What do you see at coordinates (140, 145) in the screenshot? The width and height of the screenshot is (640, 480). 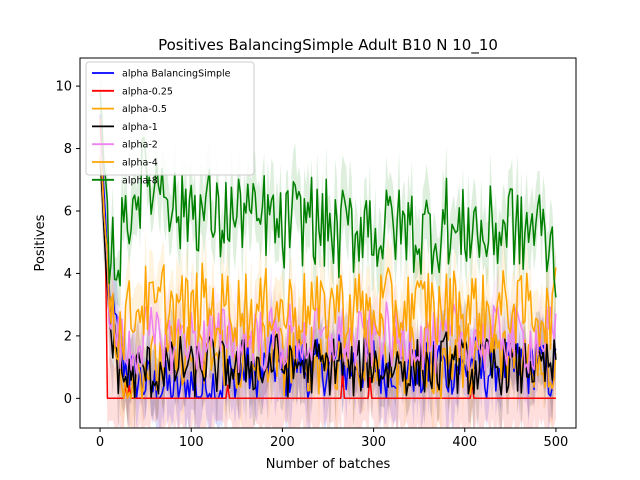 I see `legend-label: alpha-2` at bounding box center [140, 145].